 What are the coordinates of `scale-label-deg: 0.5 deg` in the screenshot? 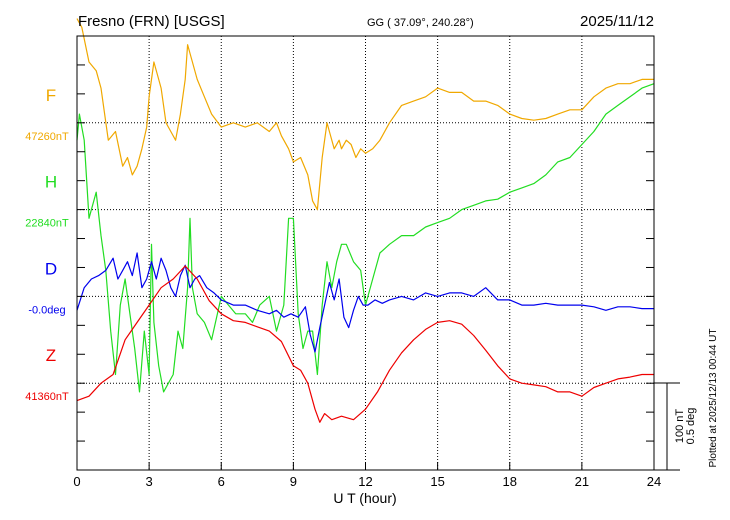 It's located at (691, 426).